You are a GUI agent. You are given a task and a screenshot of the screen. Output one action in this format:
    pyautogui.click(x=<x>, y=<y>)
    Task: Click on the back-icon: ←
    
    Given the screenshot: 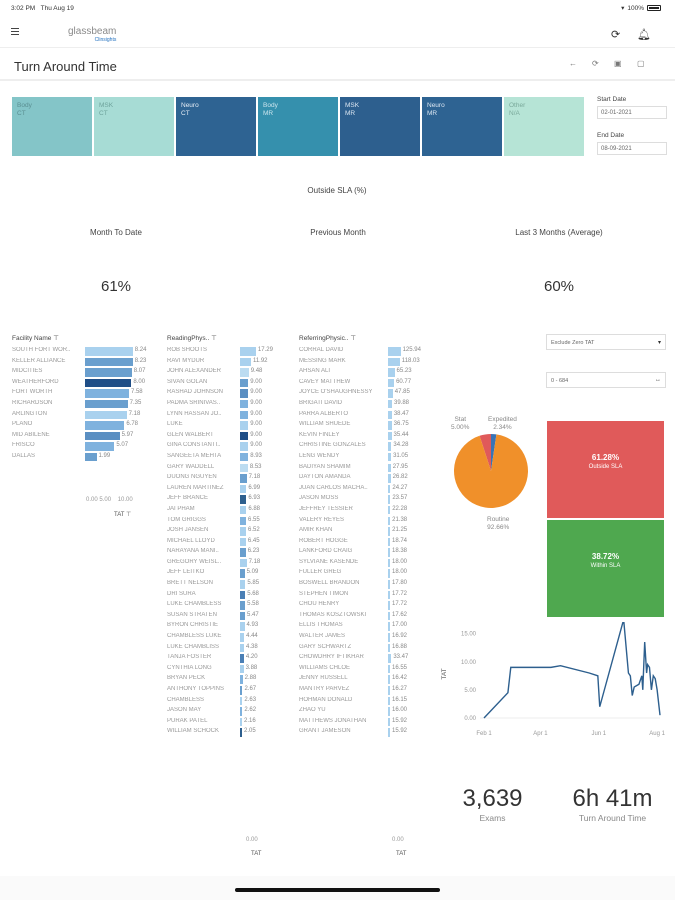 What is the action you would take?
    pyautogui.click(x=573, y=63)
    